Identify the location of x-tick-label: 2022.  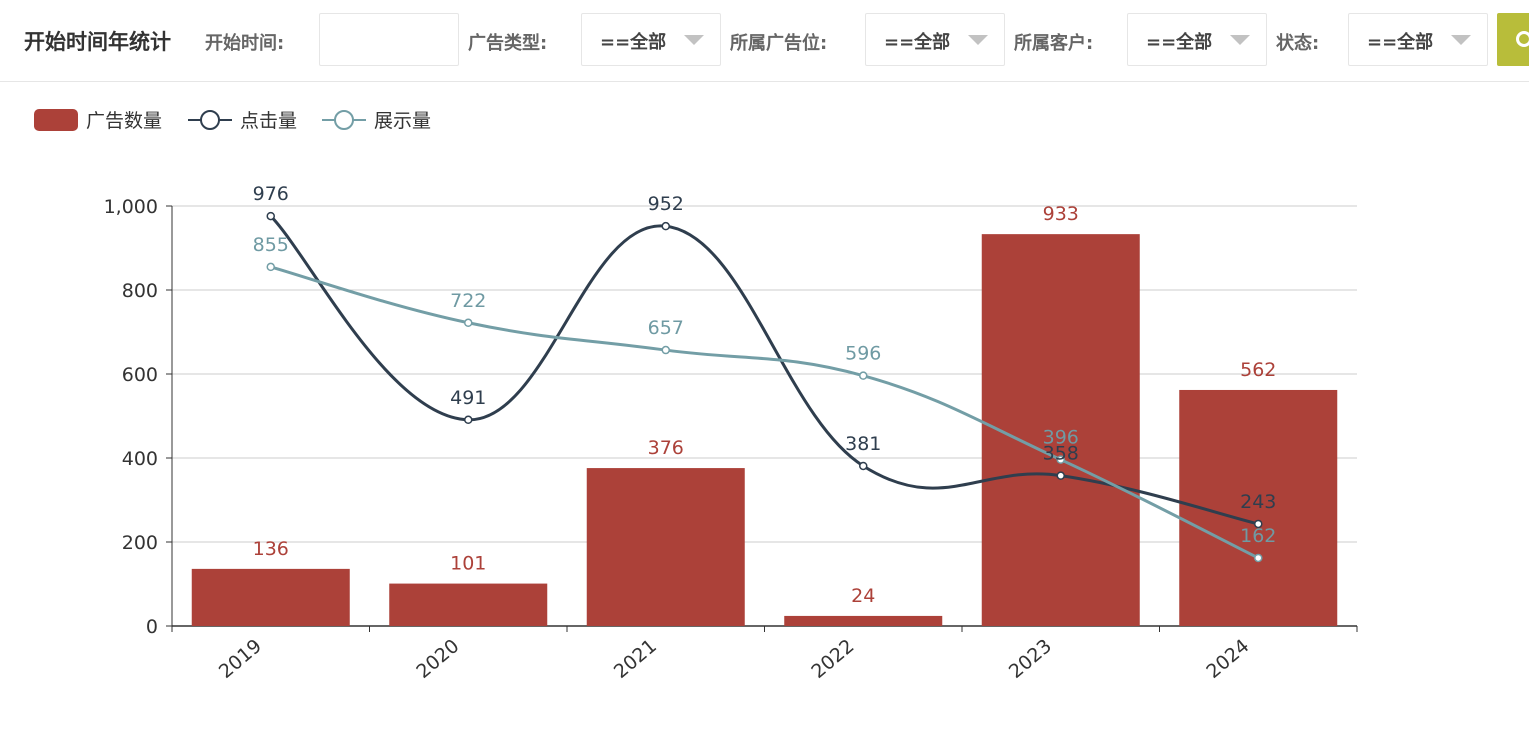
(832, 659).